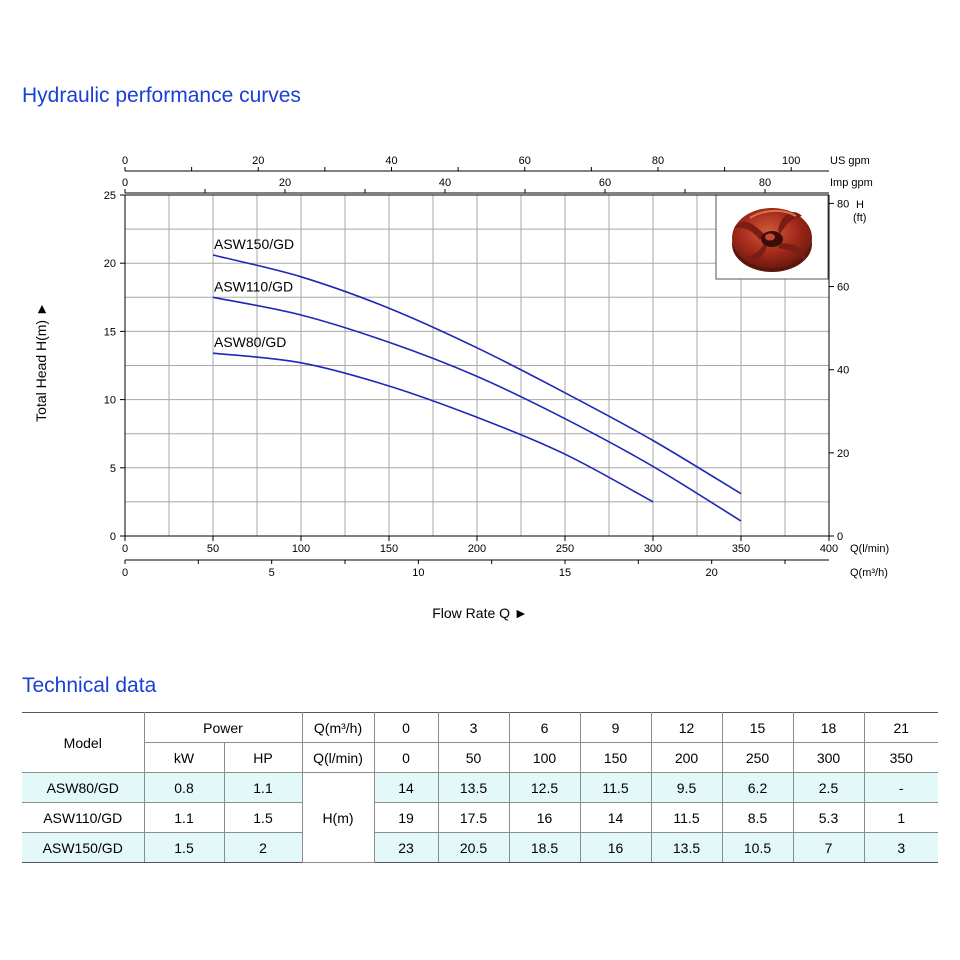  I want to click on q-m3h-cell: 18, so click(828, 727).